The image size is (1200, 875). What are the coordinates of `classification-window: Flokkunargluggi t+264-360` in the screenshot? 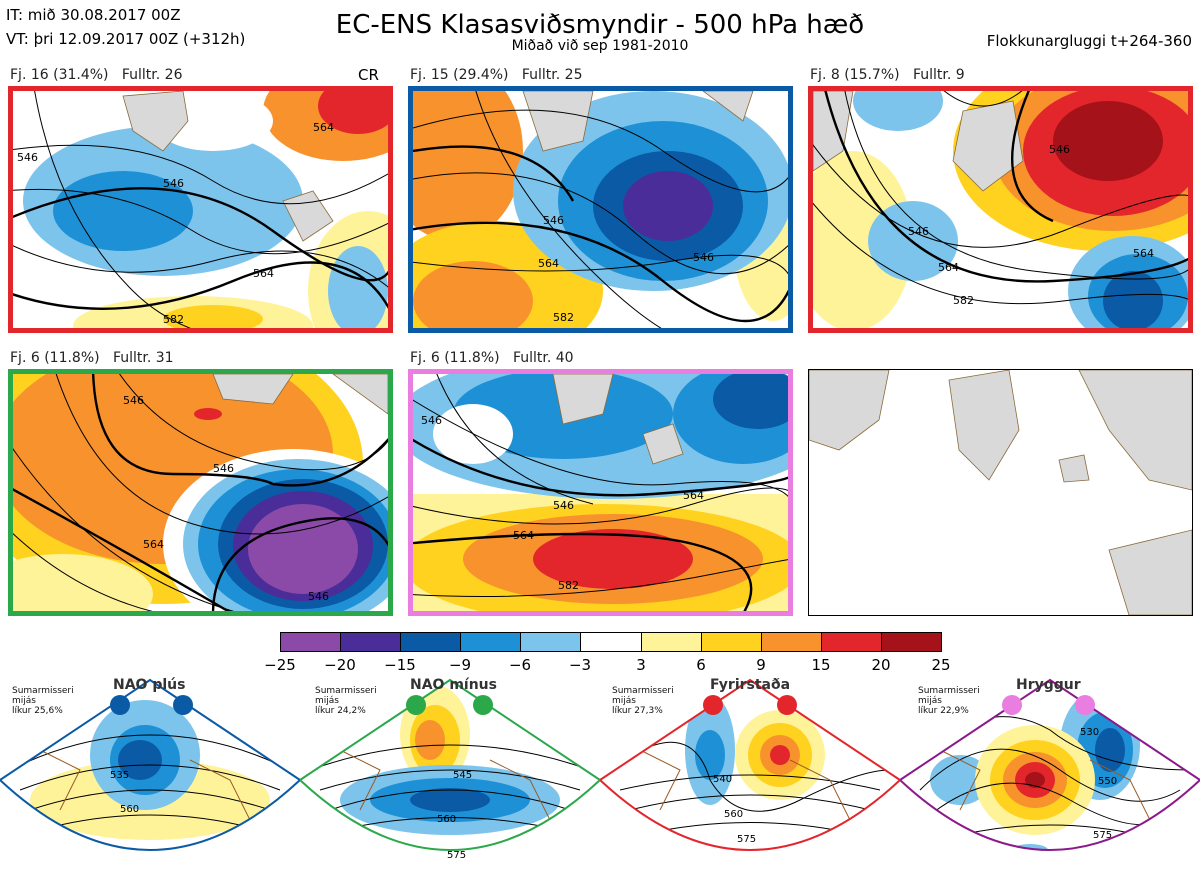 It's located at (1089, 41).